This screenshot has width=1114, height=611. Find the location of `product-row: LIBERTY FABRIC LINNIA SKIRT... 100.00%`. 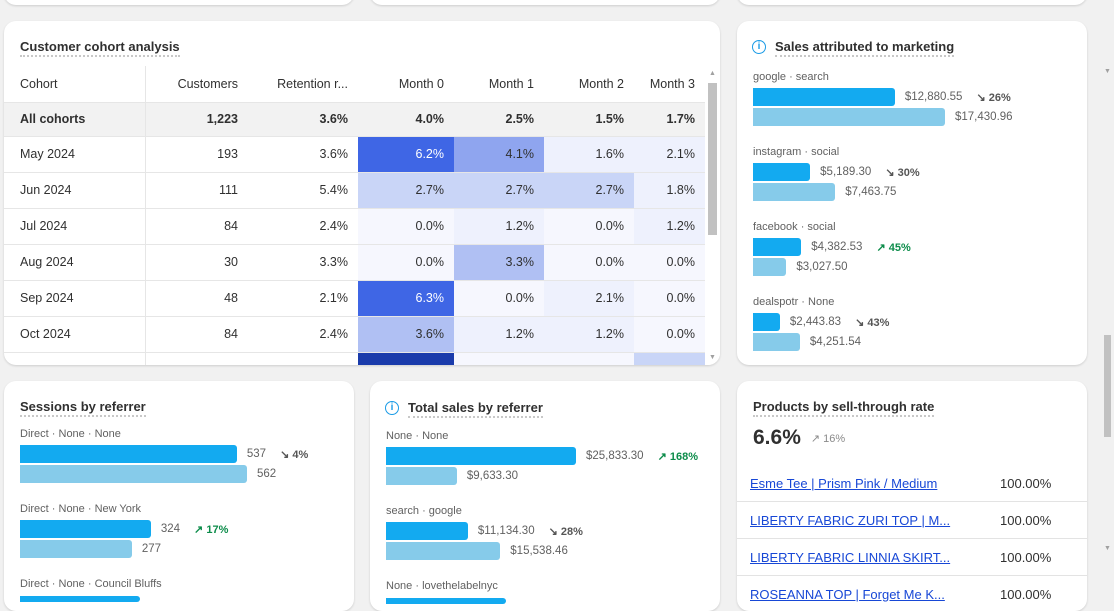

product-row: LIBERTY FABRIC LINNIA SKIRT... 100.00% is located at coordinates (912, 557).